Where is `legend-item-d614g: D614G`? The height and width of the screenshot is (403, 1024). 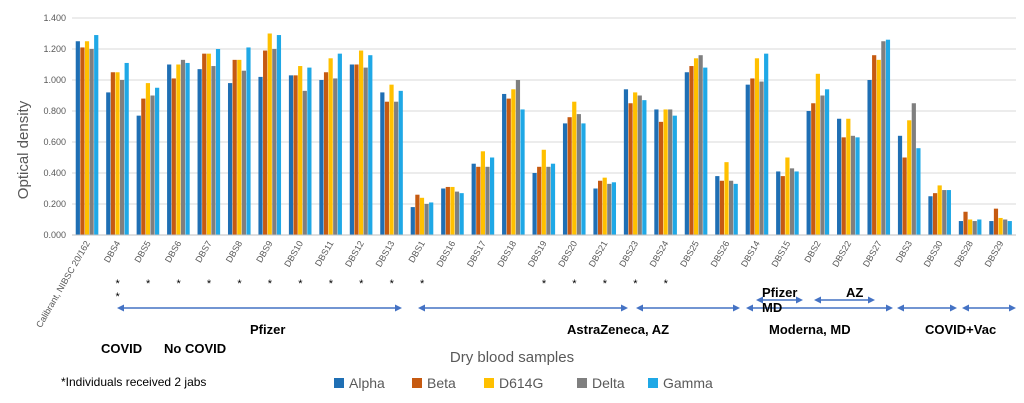
legend-item-d614g: D614G is located at coordinates (513, 383).